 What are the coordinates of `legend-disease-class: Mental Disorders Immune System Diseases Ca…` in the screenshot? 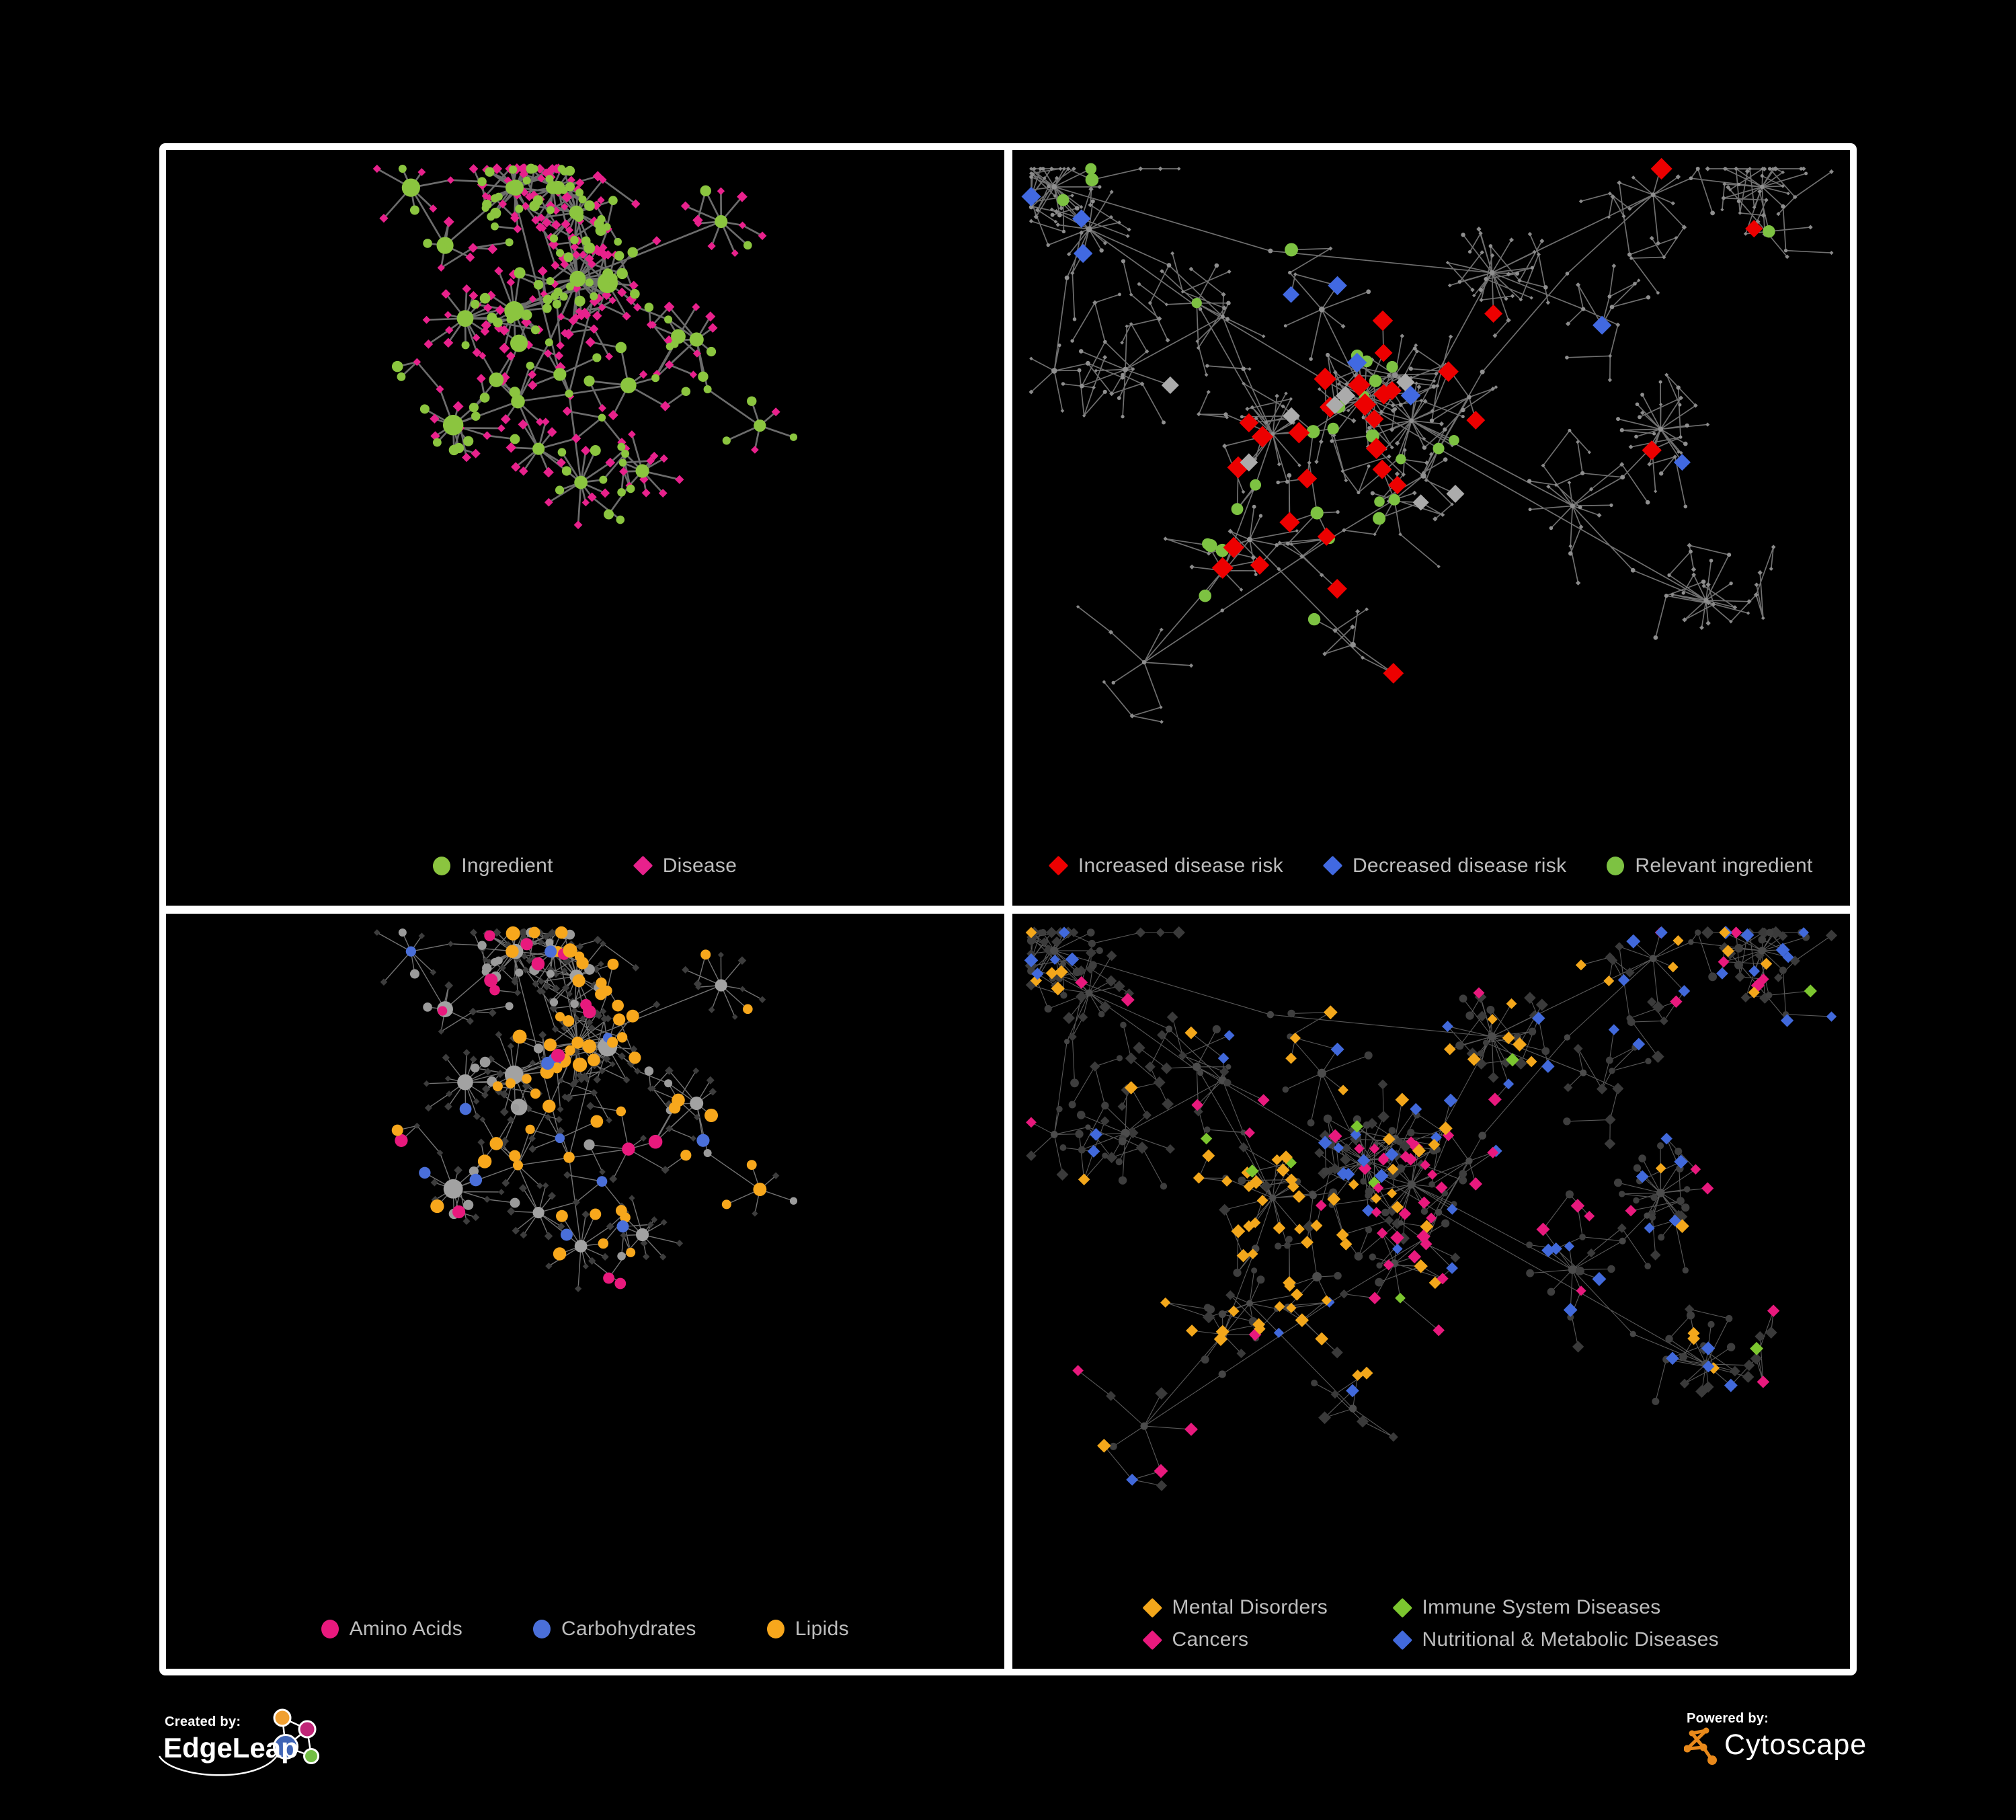 It's located at (1430, 1623).